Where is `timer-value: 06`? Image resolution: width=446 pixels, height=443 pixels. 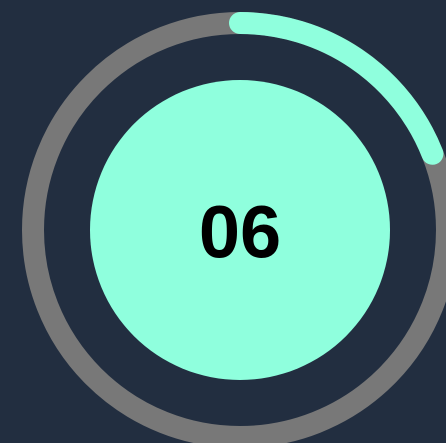 timer-value: 06 is located at coordinates (240, 232).